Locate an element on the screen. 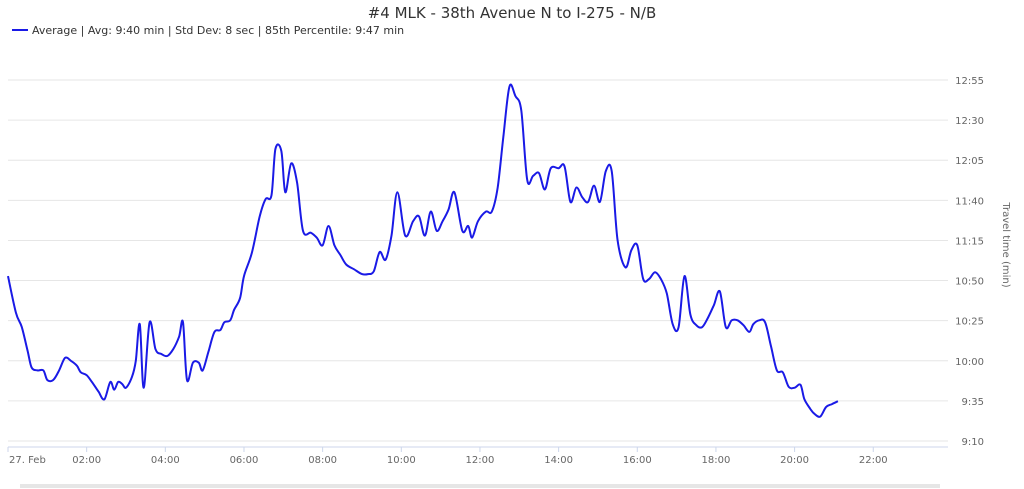  x-tick-label: 06:00 is located at coordinates (244, 460).